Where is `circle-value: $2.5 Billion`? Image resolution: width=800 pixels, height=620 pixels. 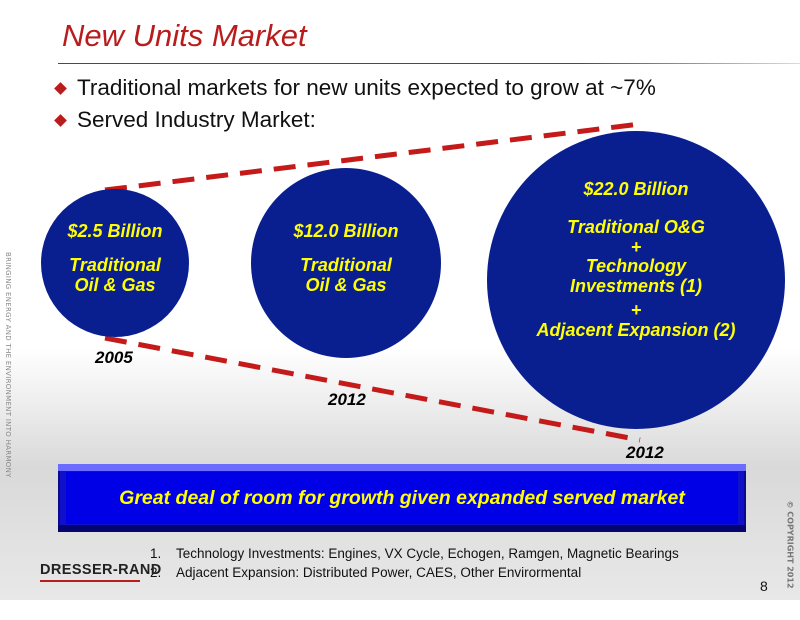 circle-value: $2.5 Billion is located at coordinates (115, 231).